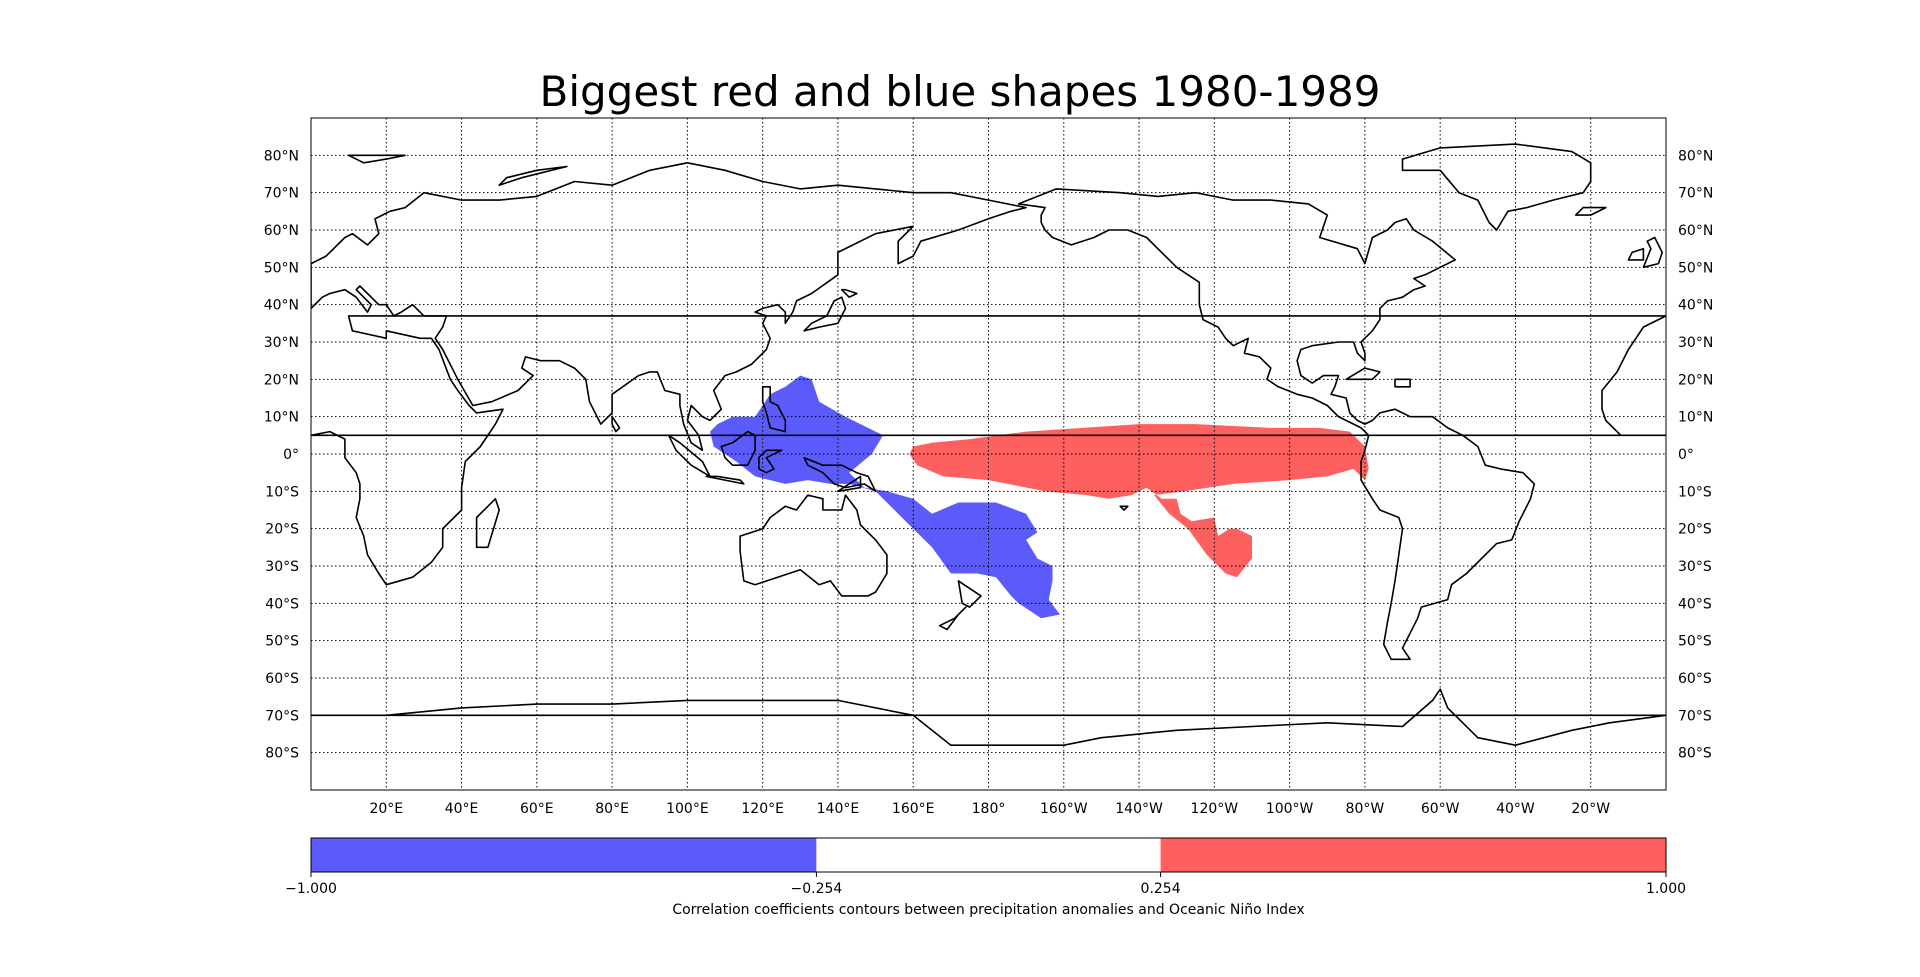 This screenshot has width=1920, height=977. What do you see at coordinates (1161, 889) in the screenshot?
I see `colorbar-tick-label: 0.254` at bounding box center [1161, 889].